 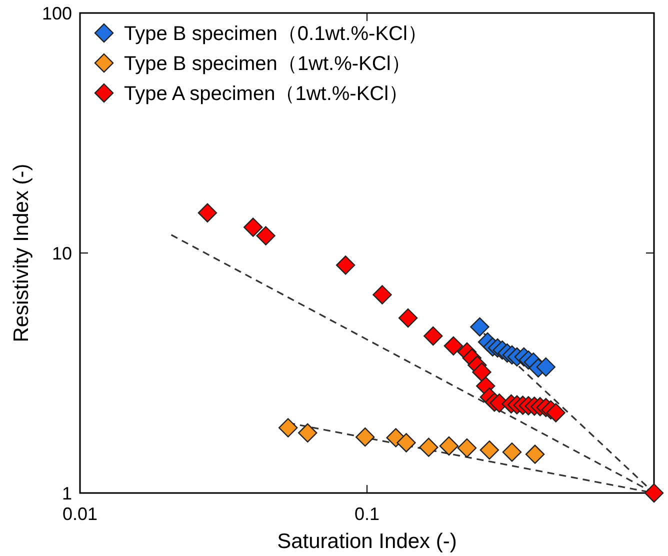 What do you see at coordinates (62, 253) in the screenshot?
I see `y-tick-label: 10` at bounding box center [62, 253].